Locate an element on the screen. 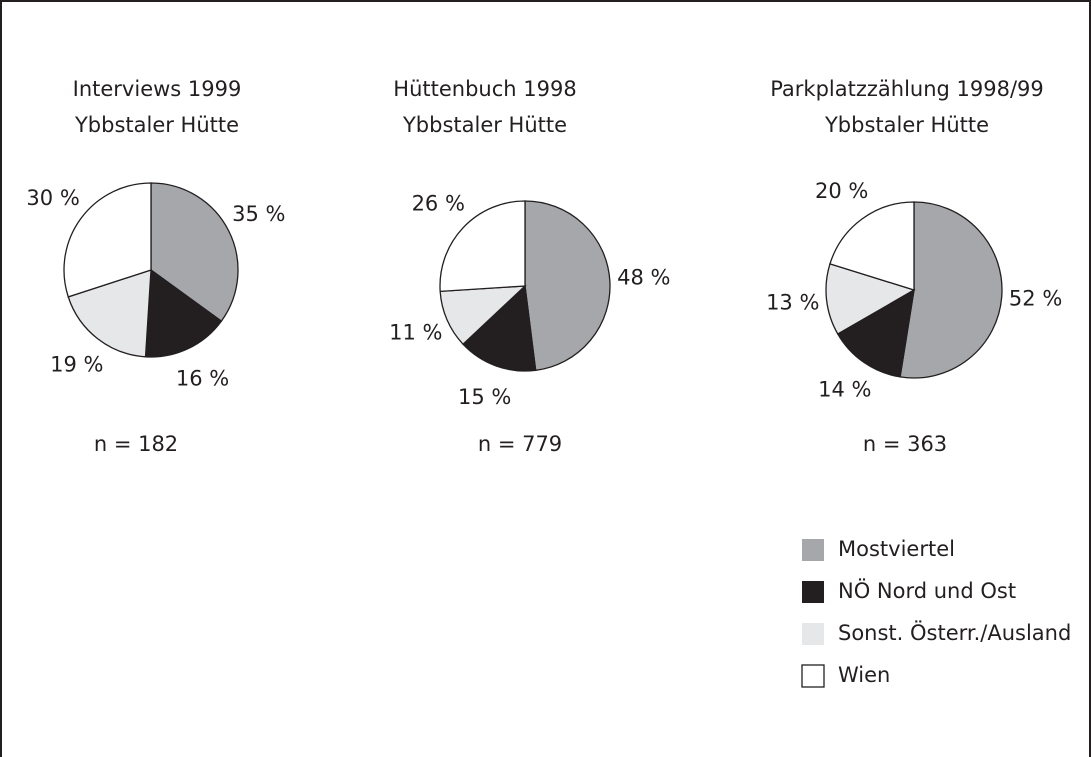  sample-size: n = 182 is located at coordinates (136, 444).